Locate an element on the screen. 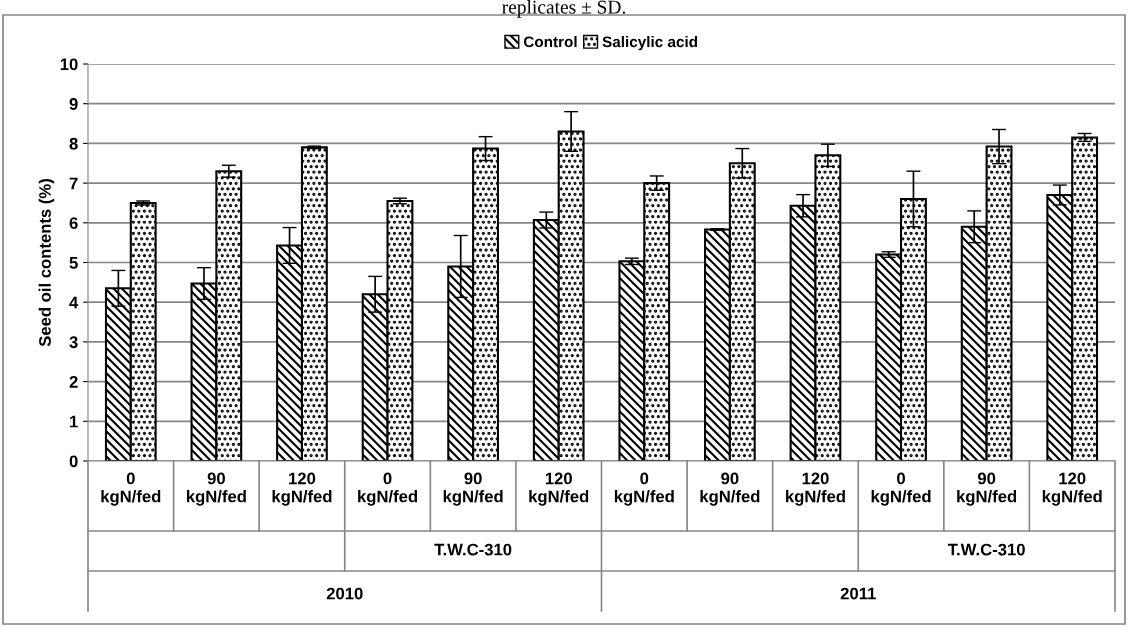  legend-label: Control is located at coordinates (550, 42).